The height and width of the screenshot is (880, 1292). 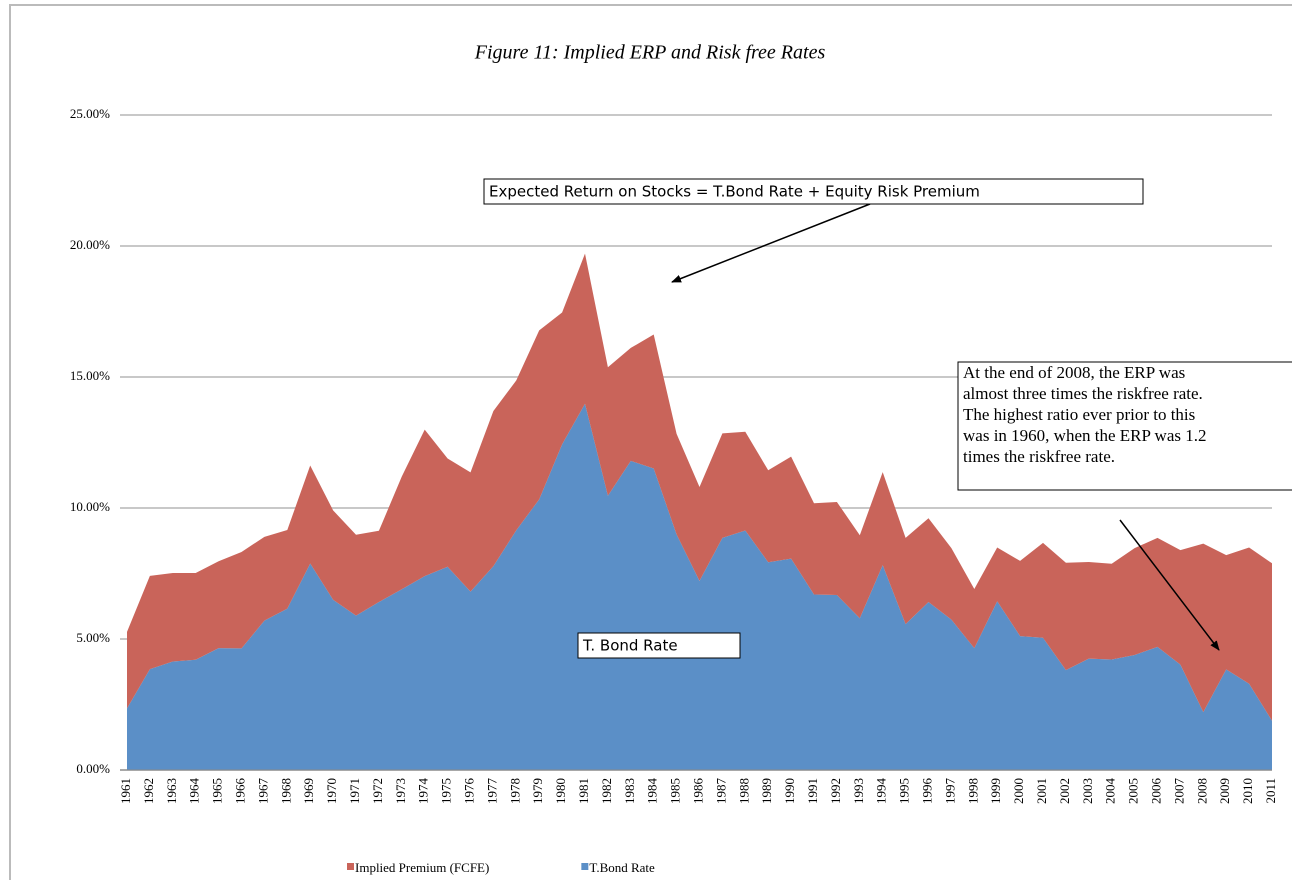 What do you see at coordinates (125, 791) in the screenshot?
I see `x-tick-label: 1961` at bounding box center [125, 791].